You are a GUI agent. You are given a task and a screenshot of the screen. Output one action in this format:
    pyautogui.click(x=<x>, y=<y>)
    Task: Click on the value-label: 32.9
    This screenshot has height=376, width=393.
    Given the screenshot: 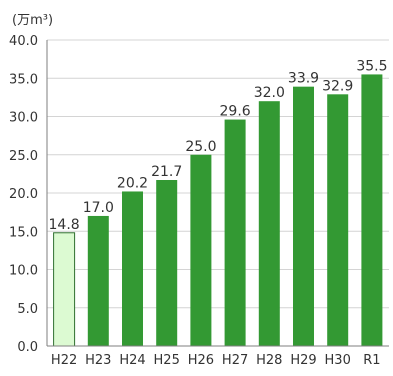 What is the action you would take?
    pyautogui.click(x=337, y=86)
    